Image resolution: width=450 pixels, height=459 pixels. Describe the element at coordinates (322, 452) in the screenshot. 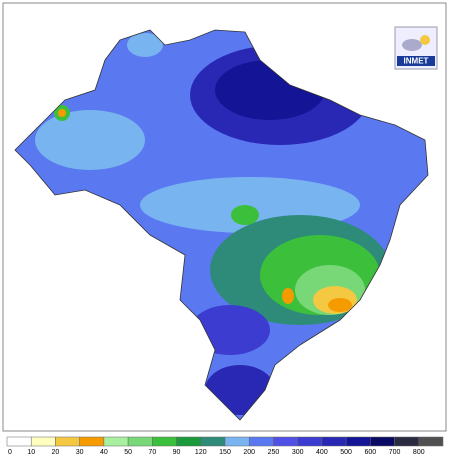

I see `legend-label: 400` at that location.